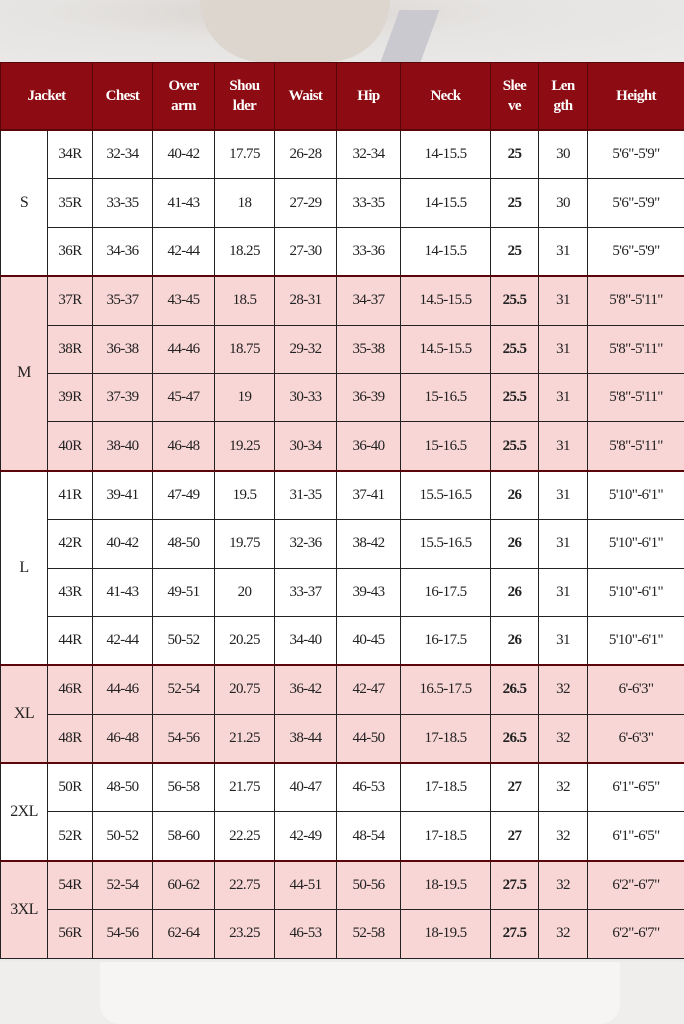 Image resolution: width=684 pixels, height=1024 pixels. What do you see at coordinates (70, 300) in the screenshot?
I see `jacket-size-cell: 37R` at bounding box center [70, 300].